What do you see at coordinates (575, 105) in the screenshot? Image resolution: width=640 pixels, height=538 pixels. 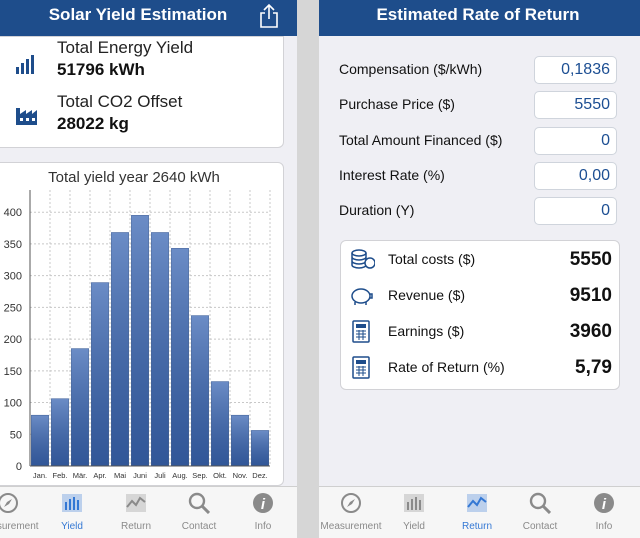 I see `form-input: 5550` at bounding box center [575, 105].